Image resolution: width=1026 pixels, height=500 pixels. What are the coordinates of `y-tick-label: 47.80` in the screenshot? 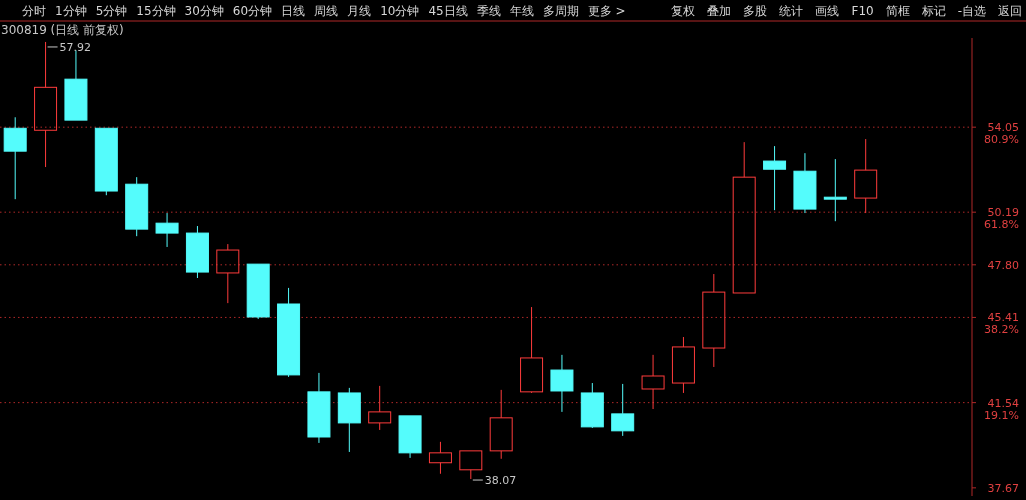 It's located at (1003, 265).